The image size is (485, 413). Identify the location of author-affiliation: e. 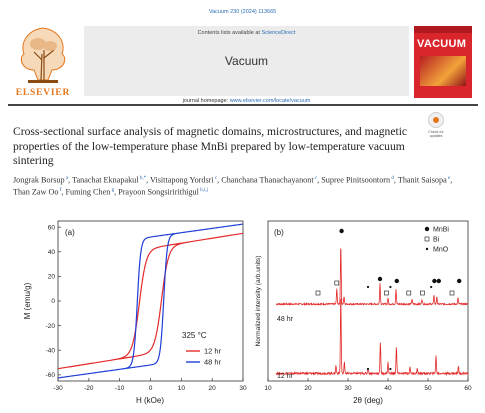
(448, 178).